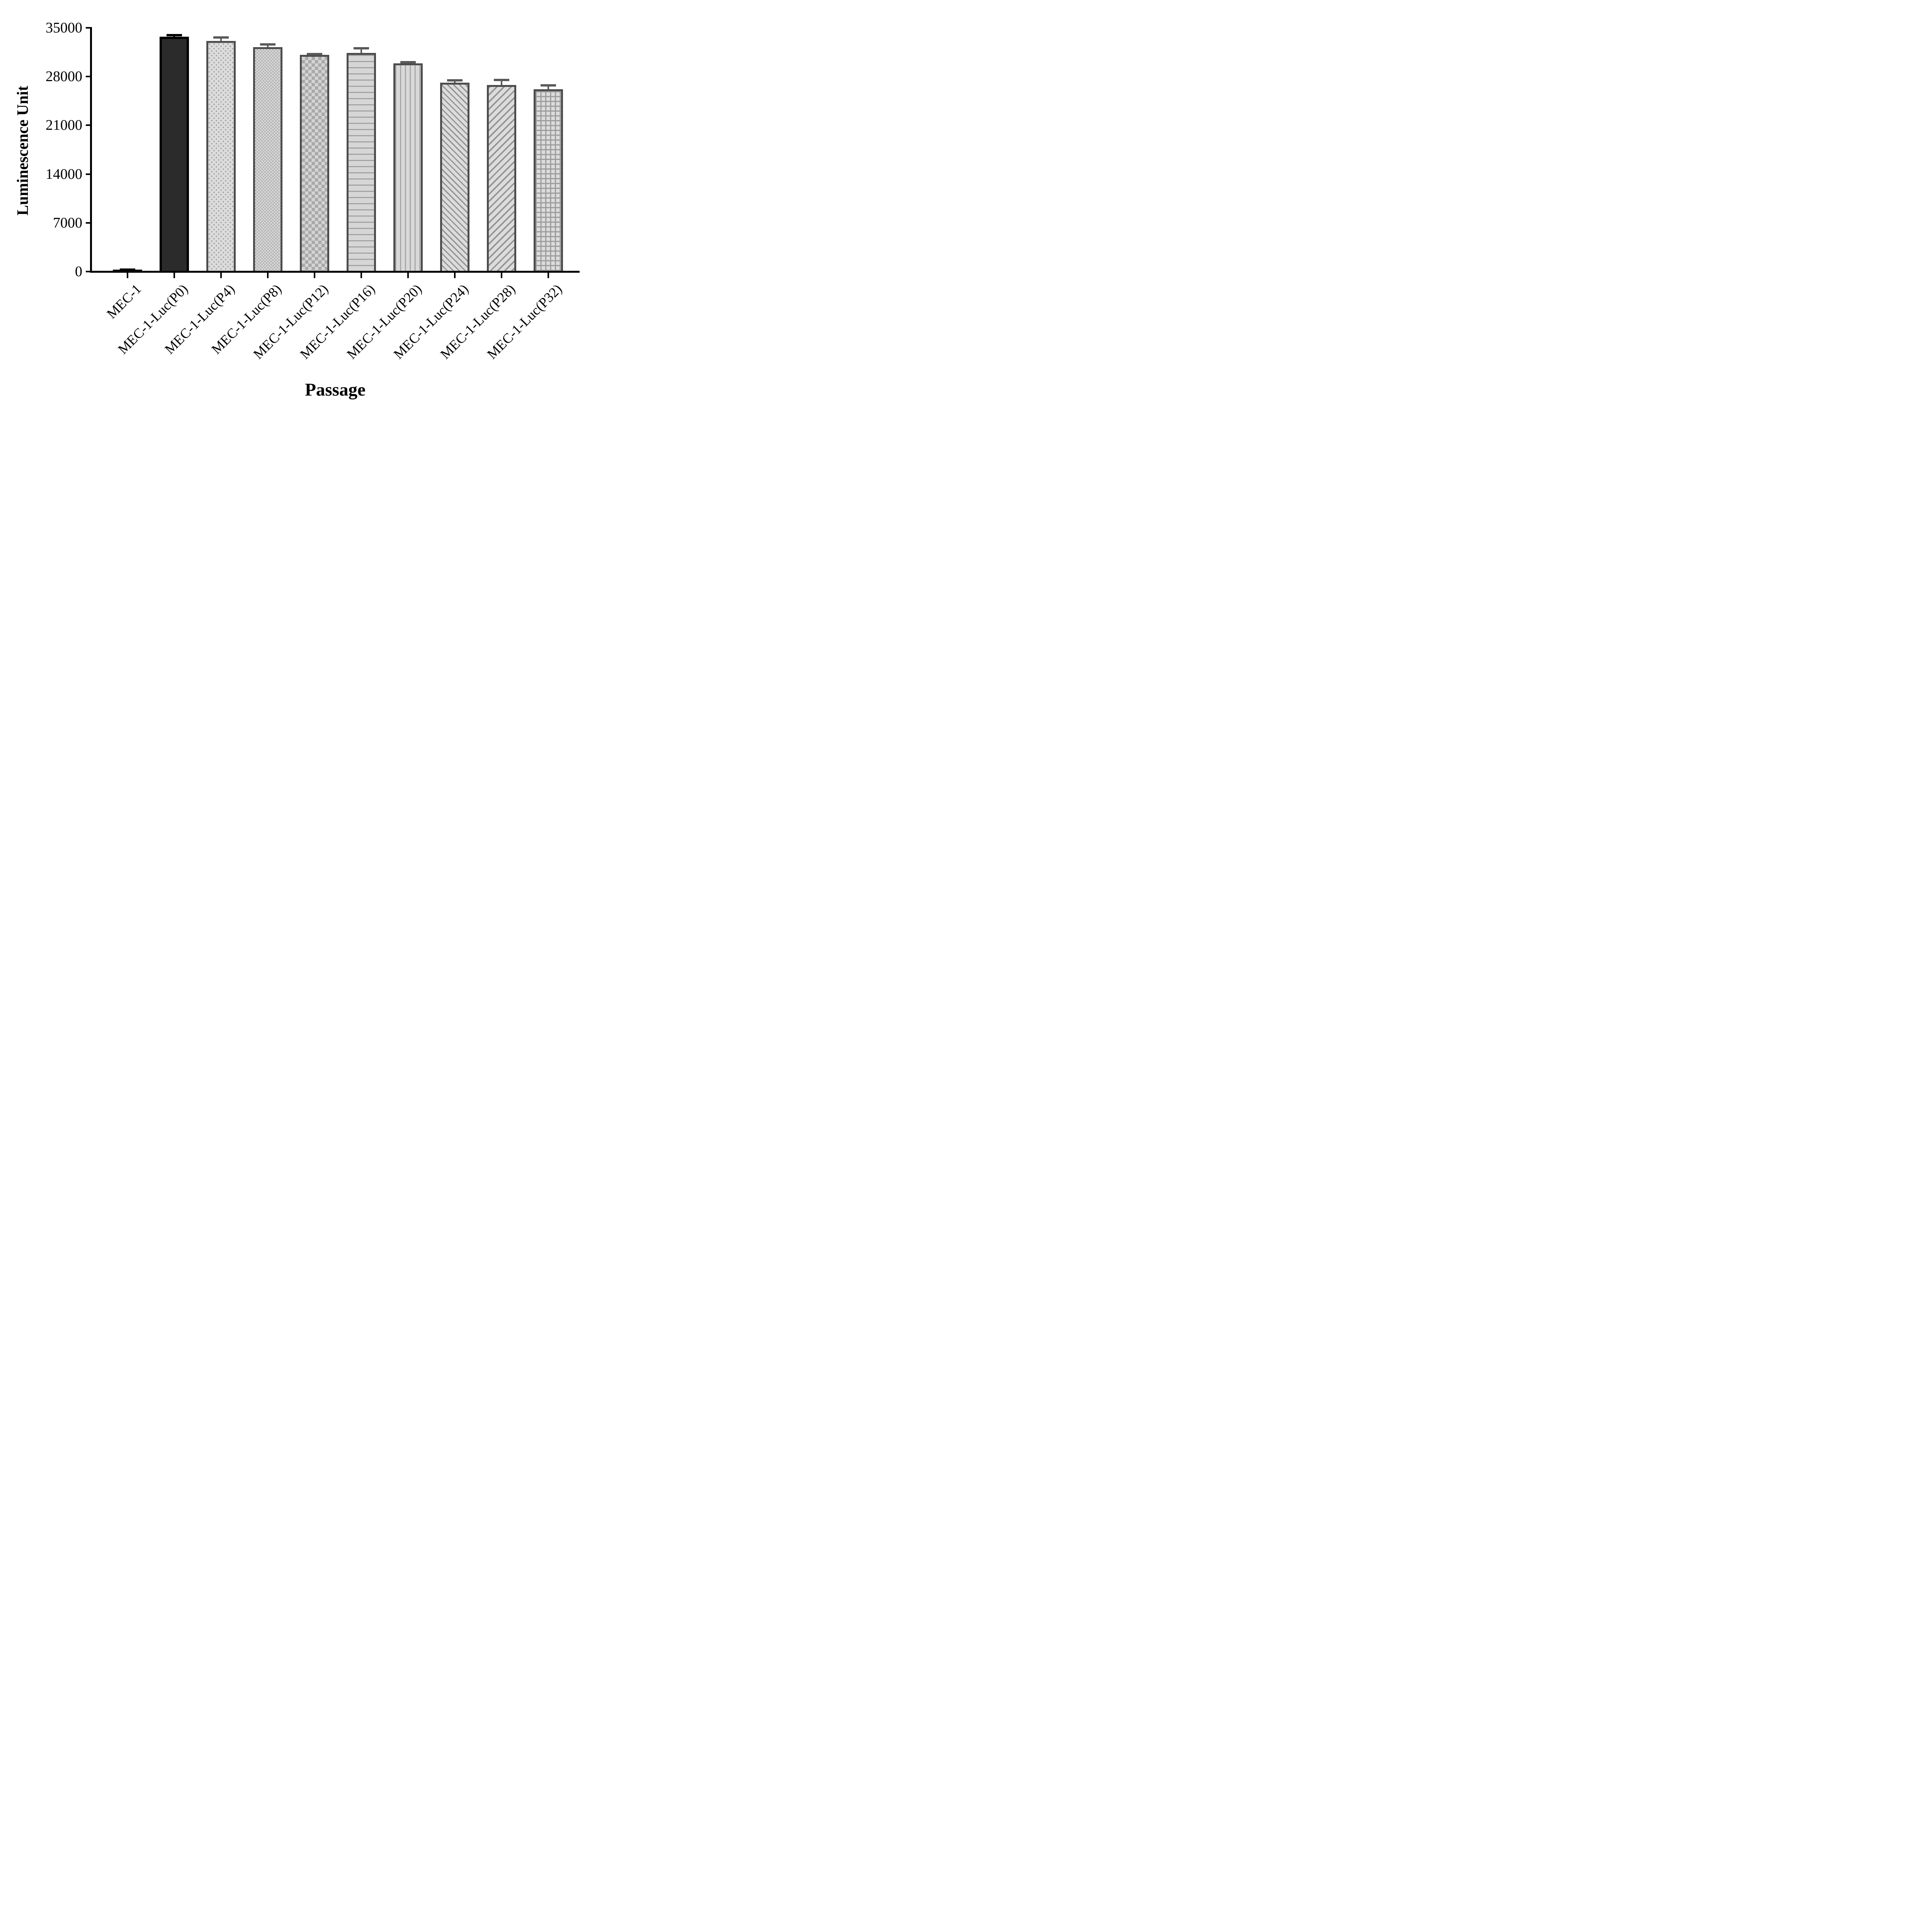 This screenshot has width=1932, height=1923. Describe the element at coordinates (221, 156) in the screenshot. I see `bar-MEC-1-Luc(P4)` at that location.